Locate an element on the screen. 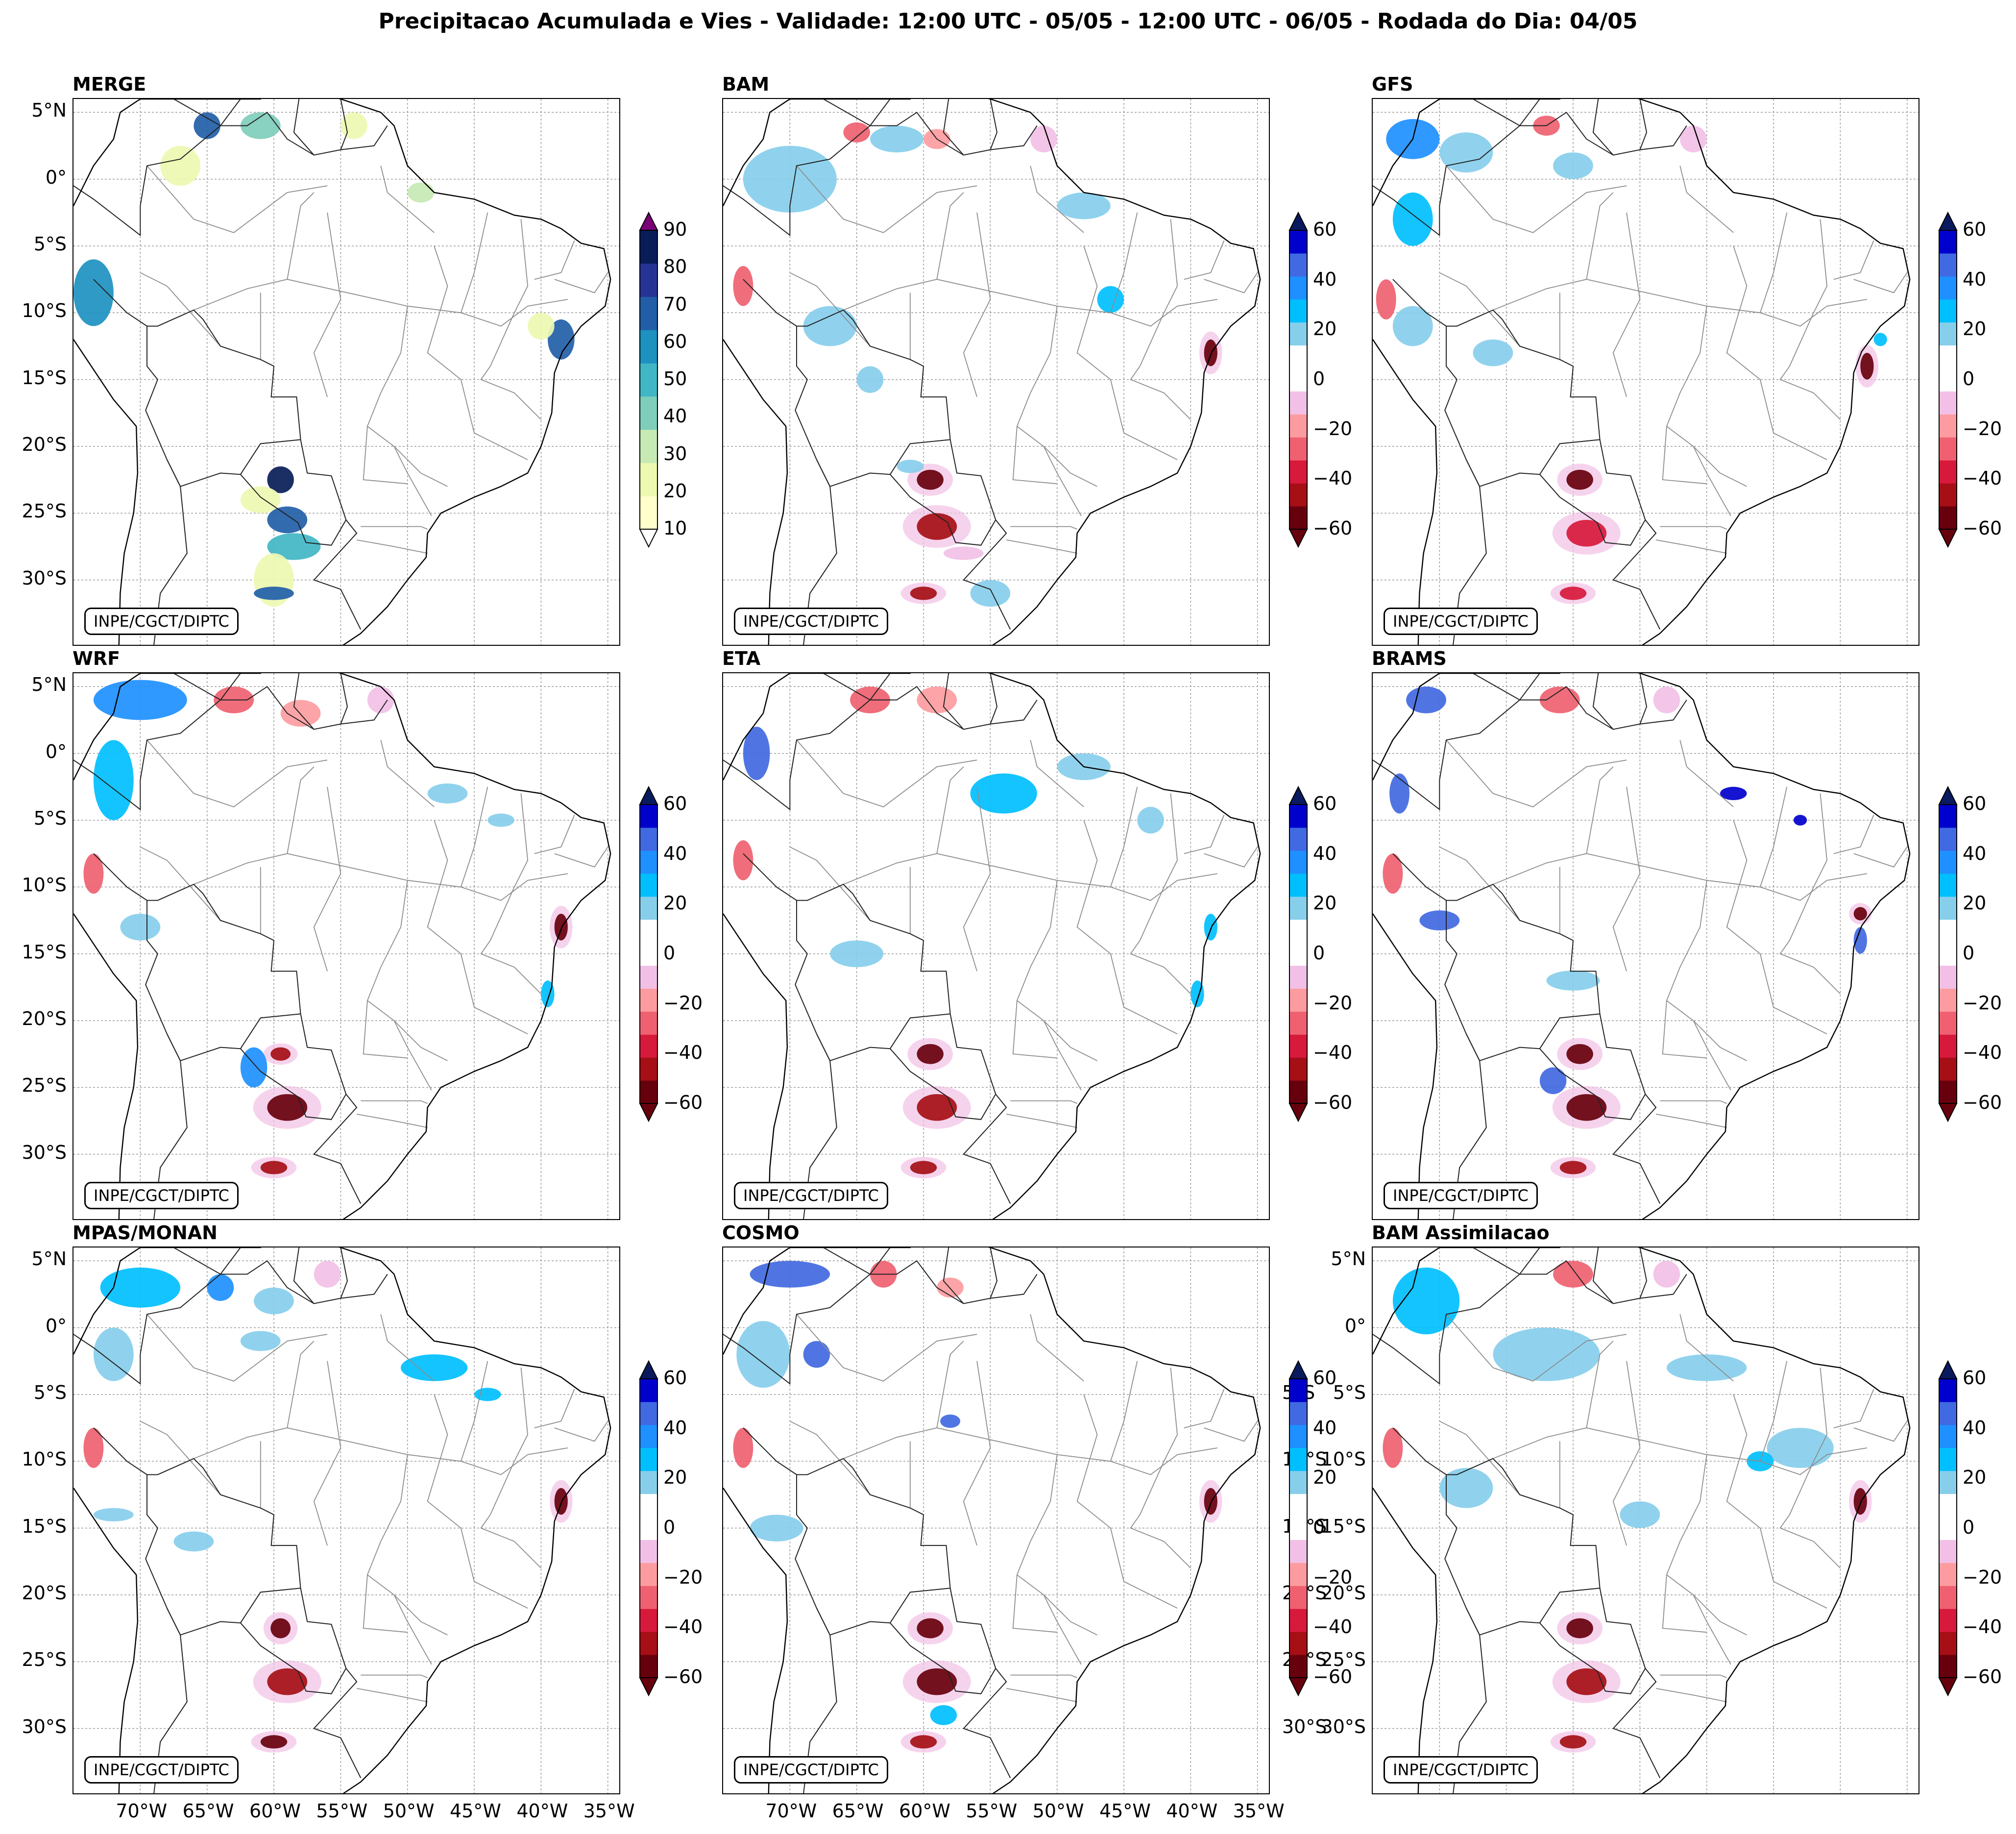  colorbar-tick: 40 is located at coordinates (1975, 1428).